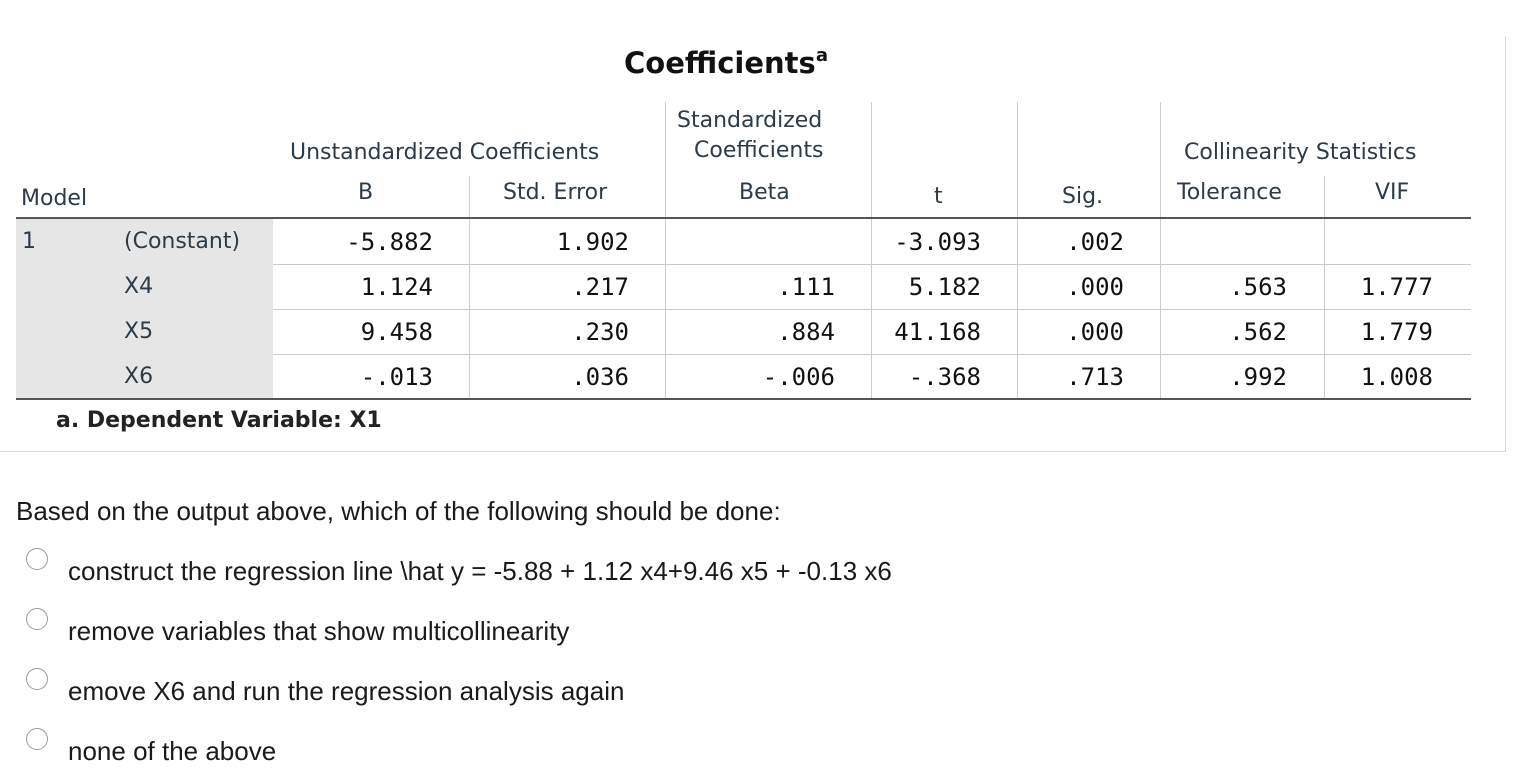 The width and height of the screenshot is (1516, 770). Describe the element at coordinates (592, 242) in the screenshot. I see `cell-std-error: 1.902` at that location.